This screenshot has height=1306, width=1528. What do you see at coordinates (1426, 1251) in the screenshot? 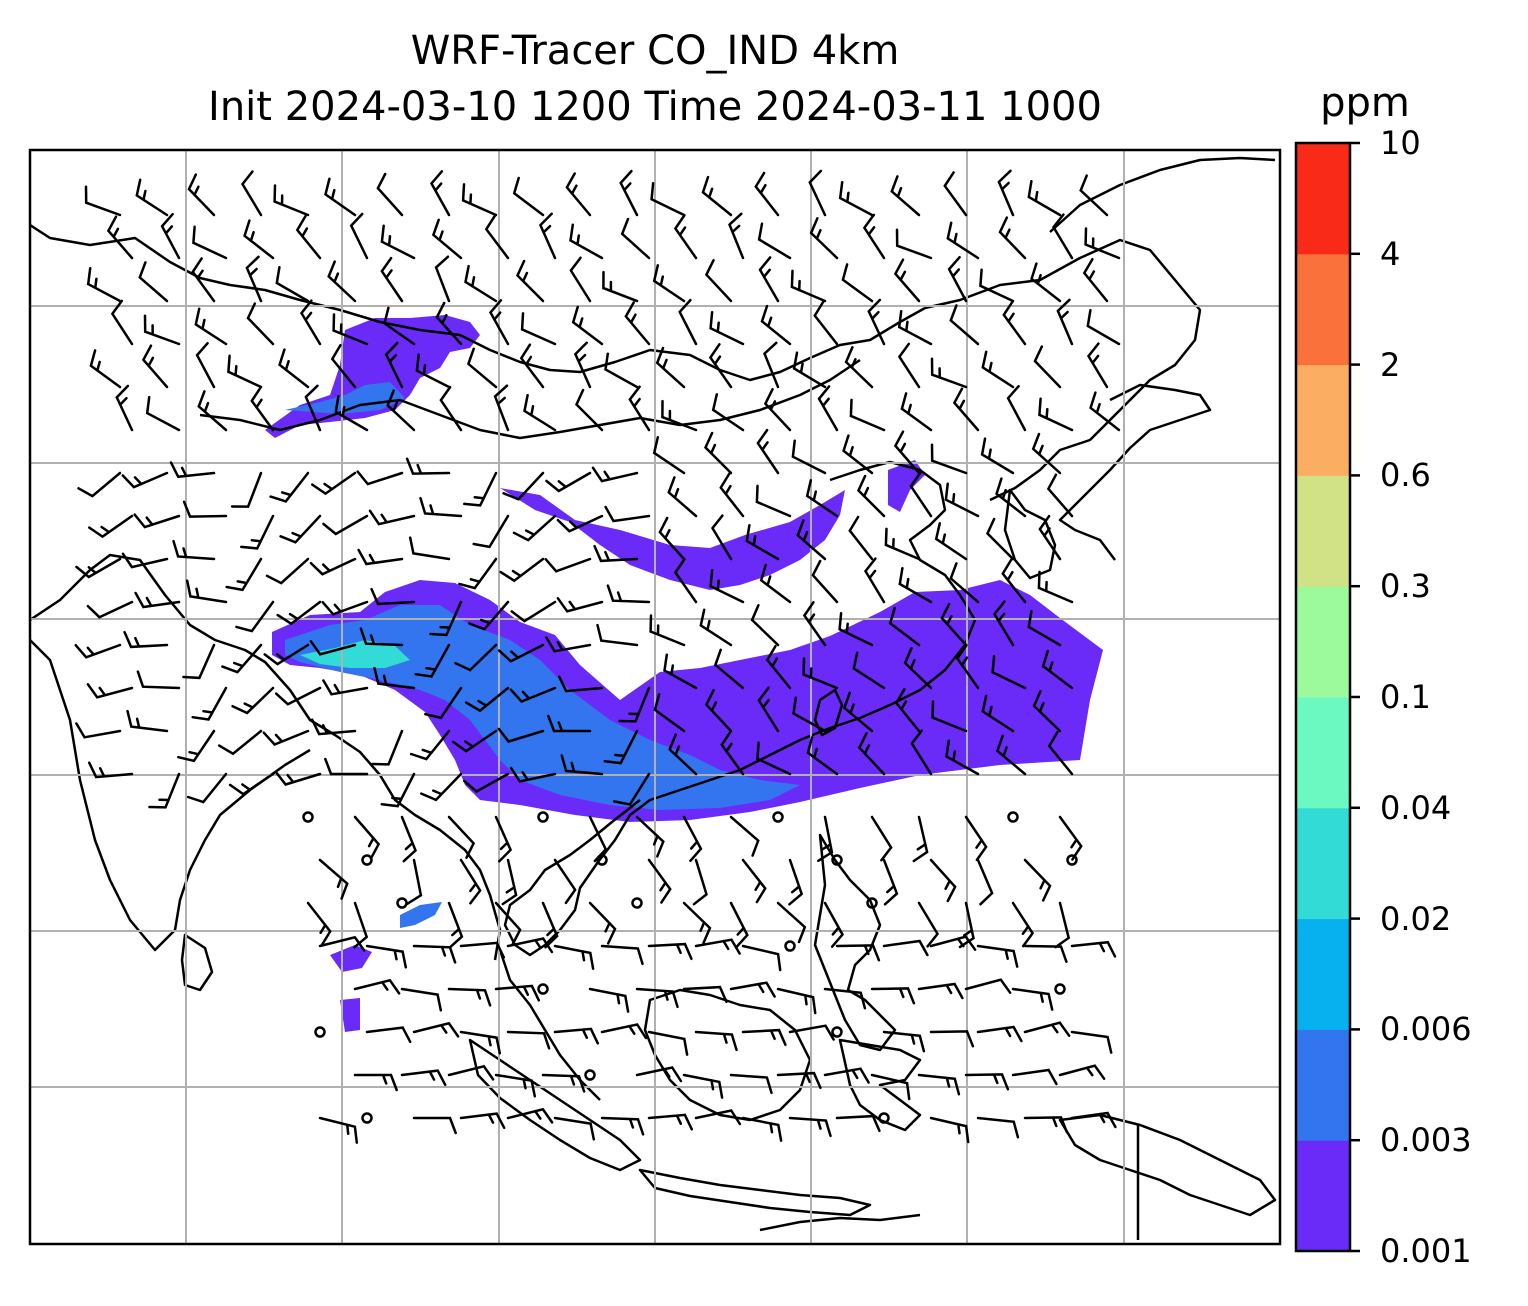
I see `colorbar-tick-label: 0.001` at bounding box center [1426, 1251].